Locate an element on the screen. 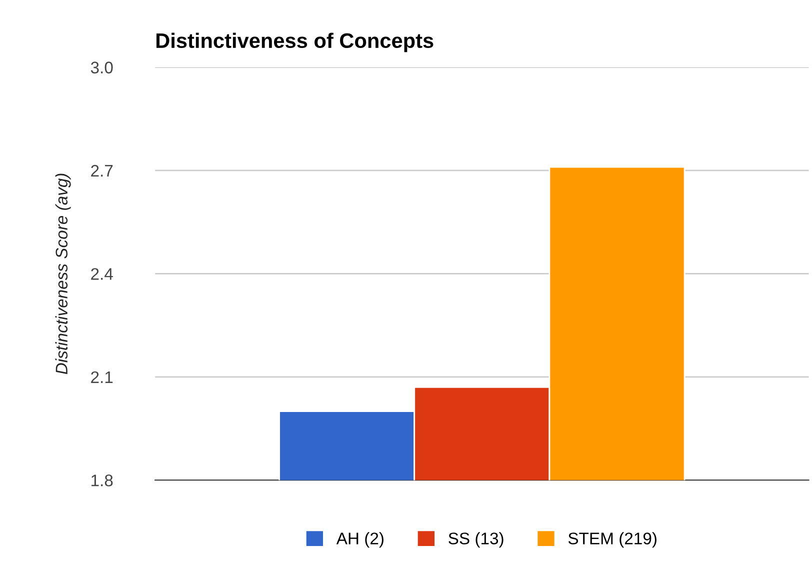 The image size is (812, 575). y-tick-label: 1.8 is located at coordinates (102, 480).